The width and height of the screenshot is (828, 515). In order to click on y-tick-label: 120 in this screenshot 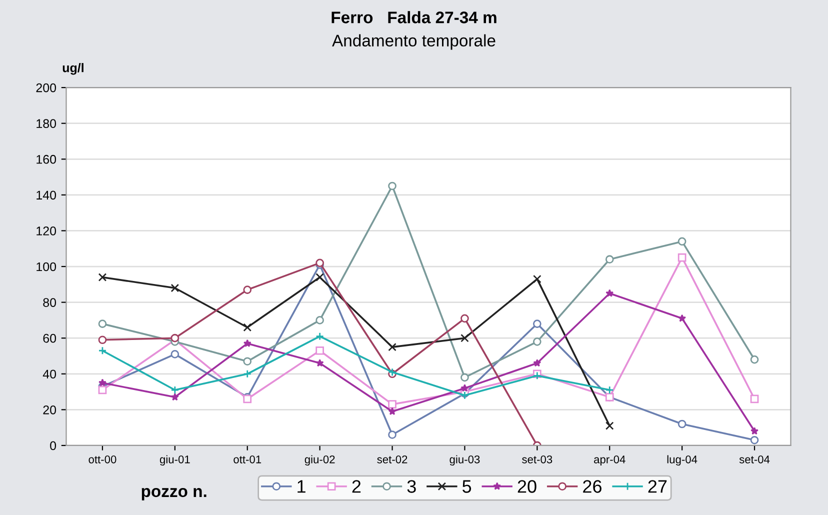, I will do `click(46, 231)`.